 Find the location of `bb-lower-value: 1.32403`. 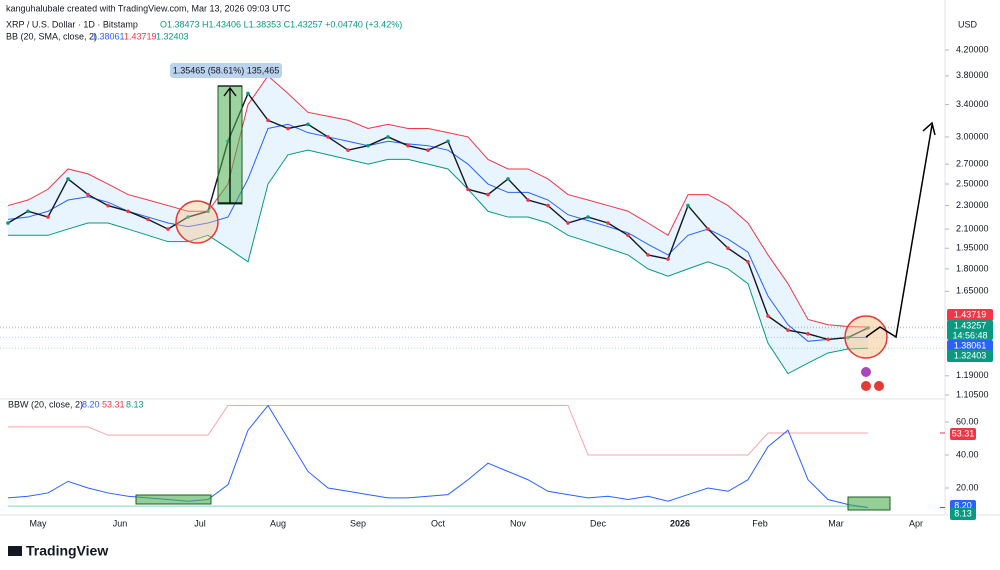

bb-lower-value: 1.32403 is located at coordinates (172, 36).